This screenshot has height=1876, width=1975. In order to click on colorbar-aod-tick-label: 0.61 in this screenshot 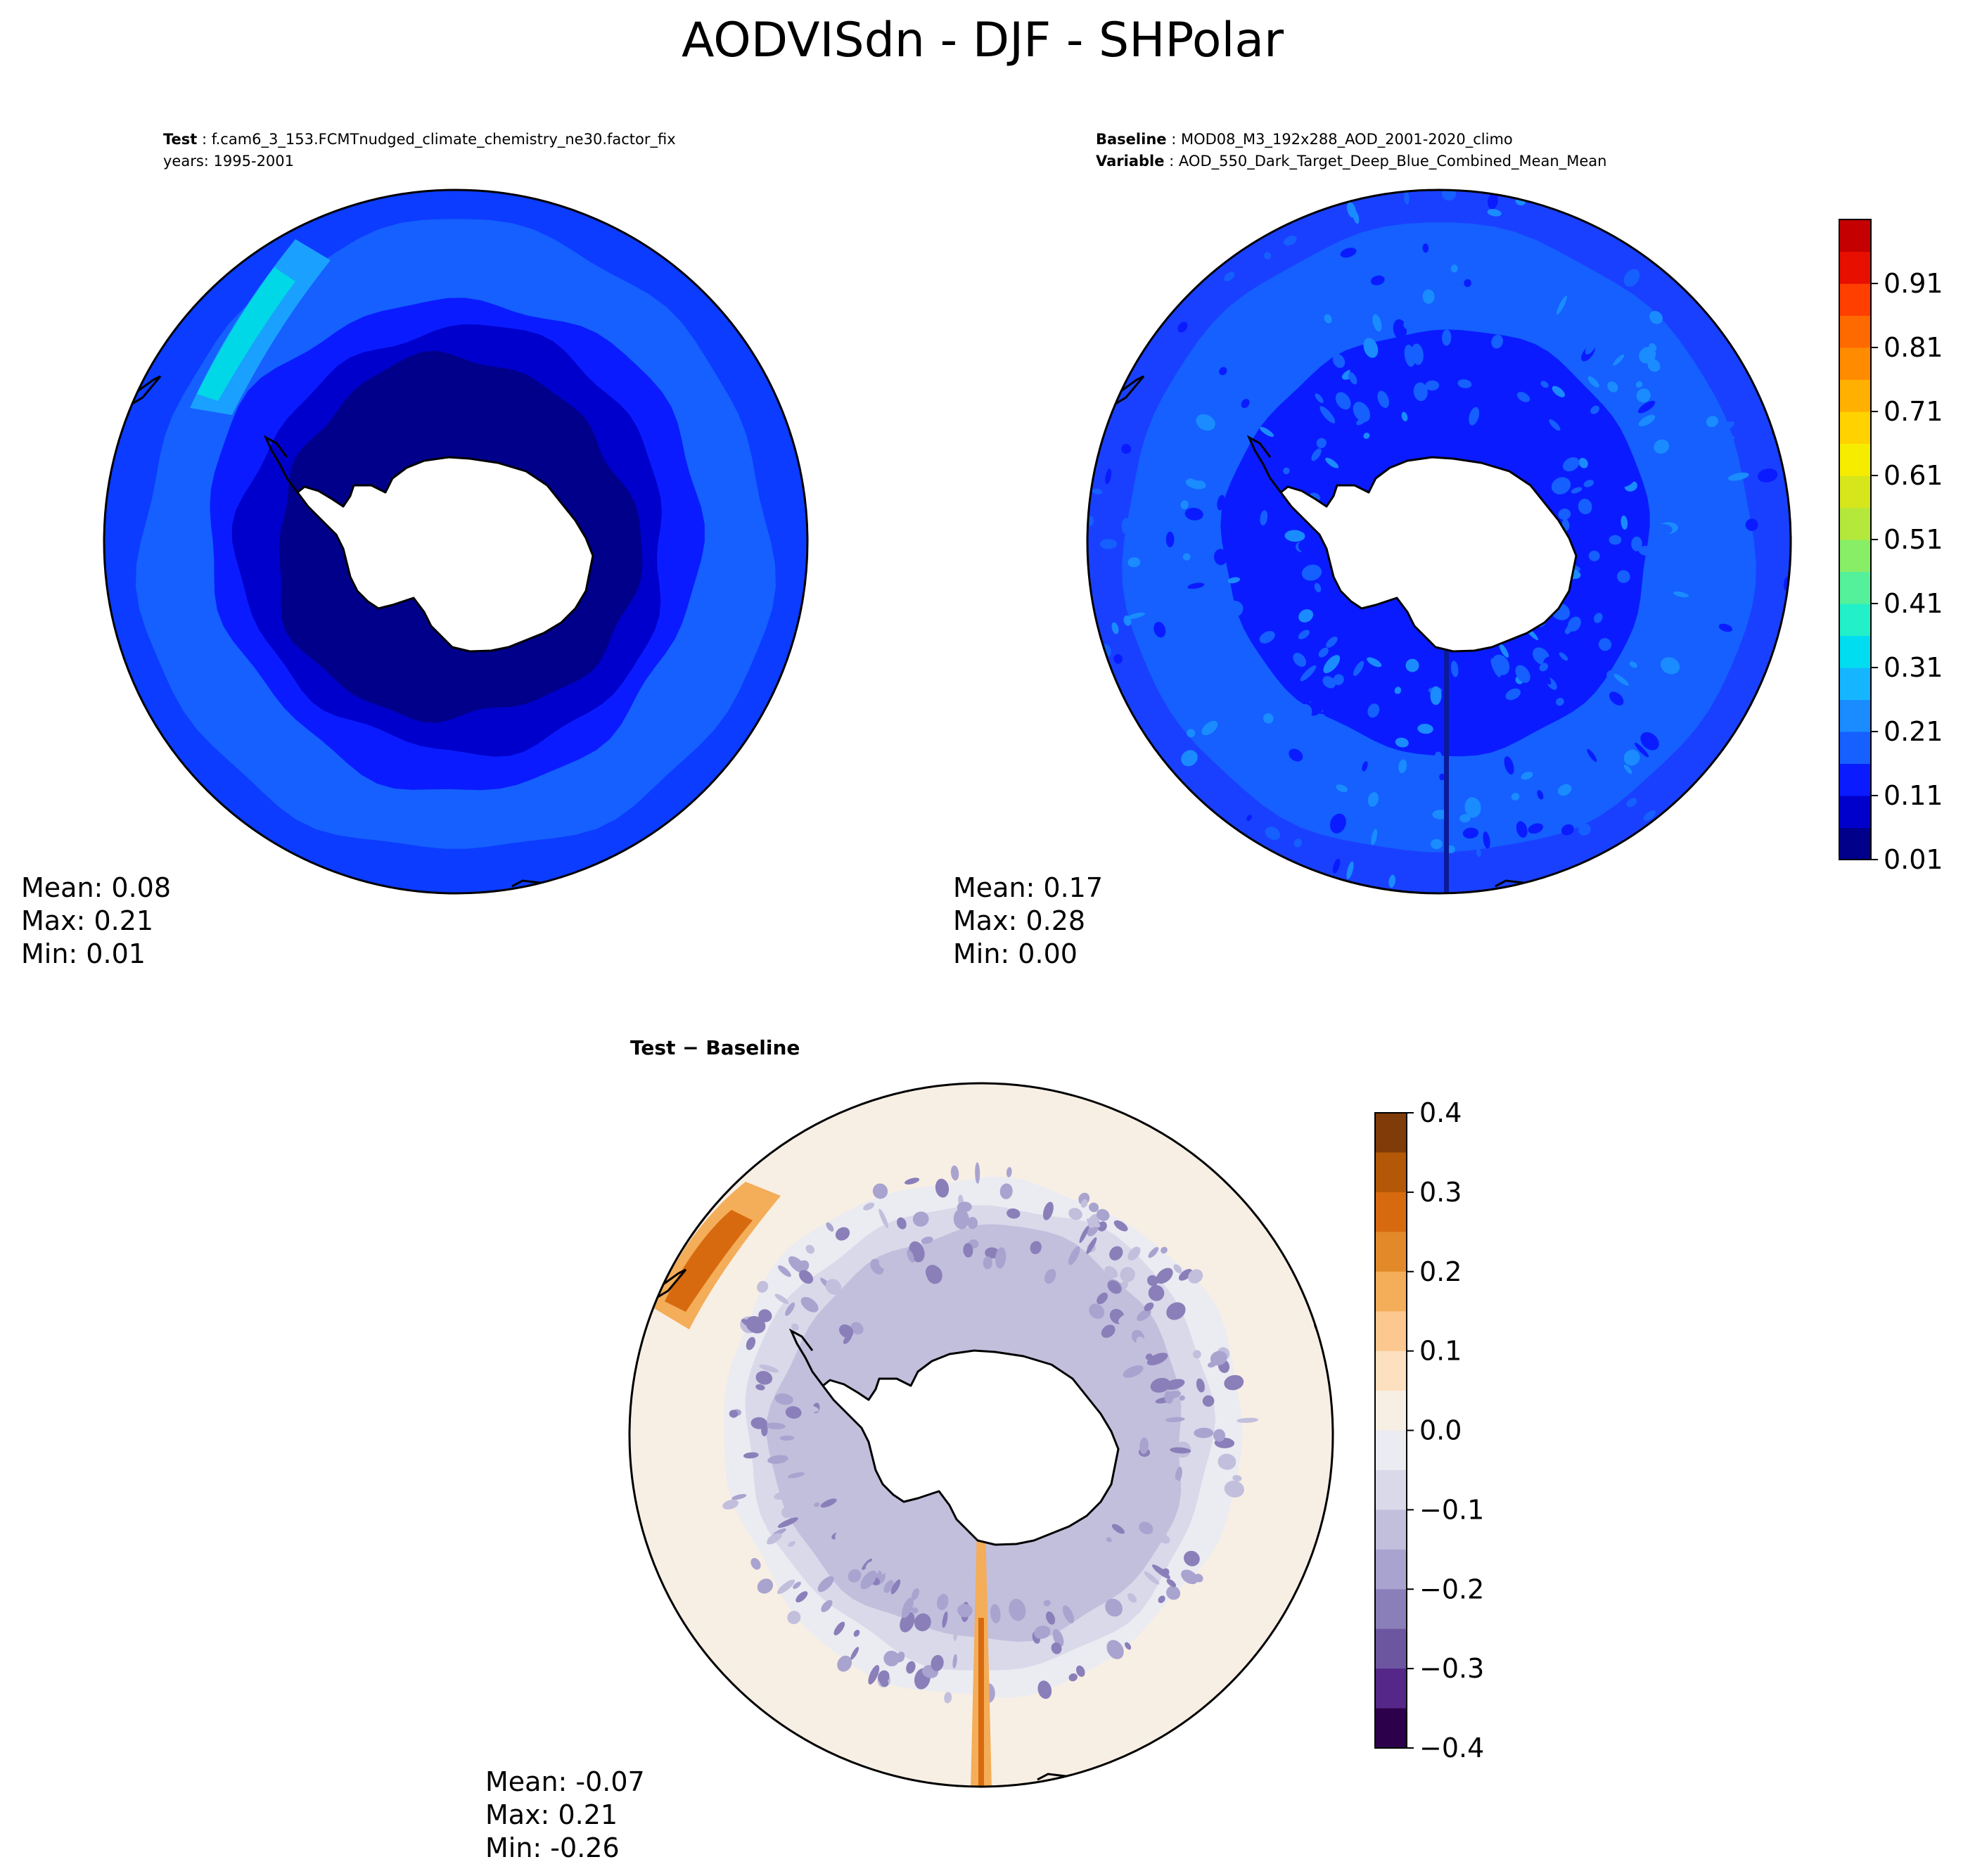, I will do `click(1913, 475)`.